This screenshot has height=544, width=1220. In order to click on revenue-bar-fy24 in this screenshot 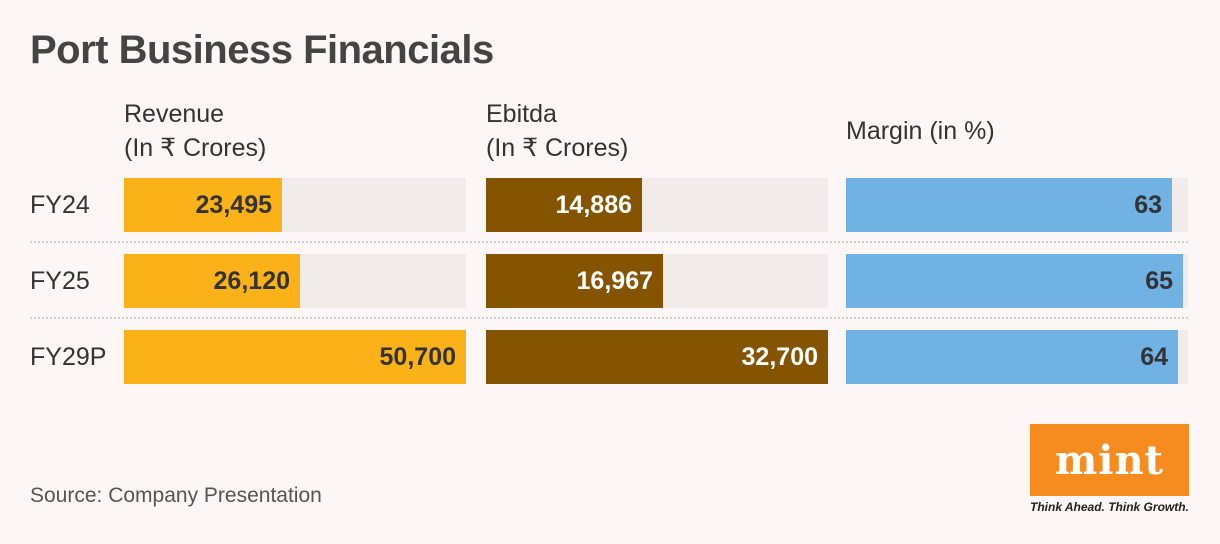, I will do `click(203, 205)`.